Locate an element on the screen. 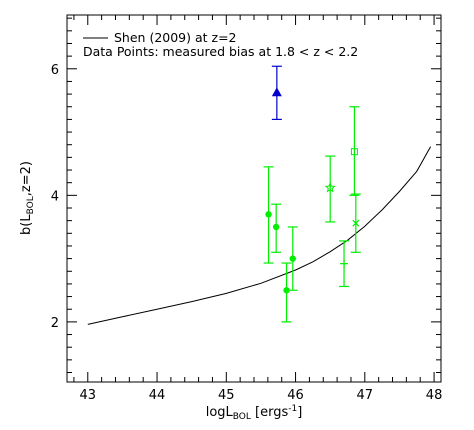  x-axis-label-superscript: -1 is located at coordinates (292, 409).